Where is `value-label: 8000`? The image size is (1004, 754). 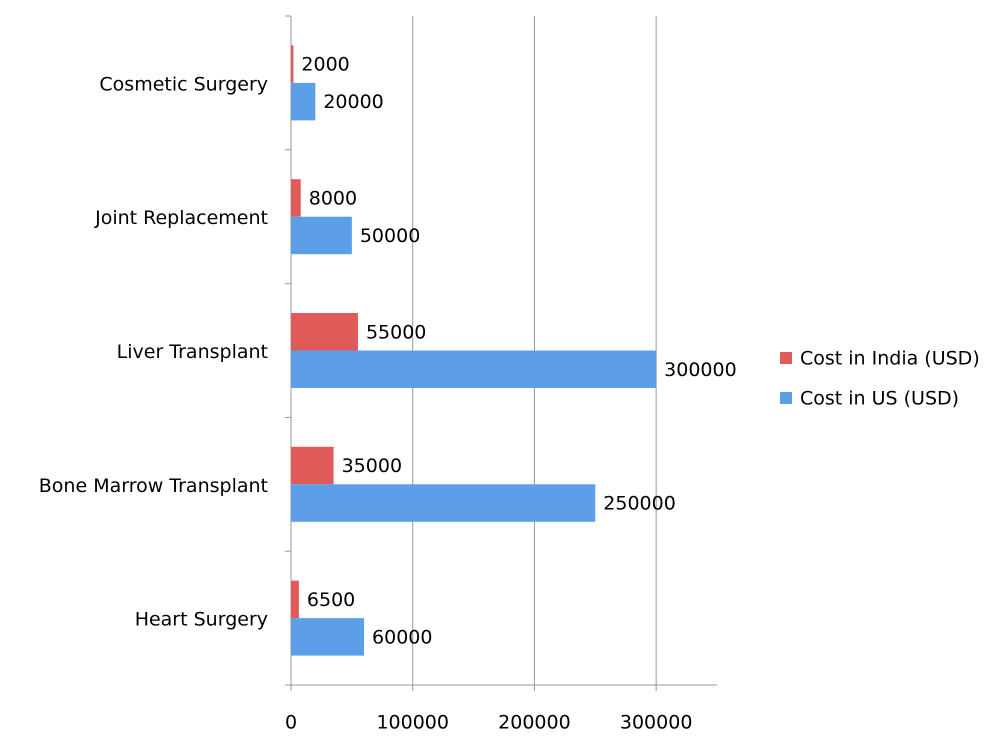
value-label: 8000 is located at coordinates (333, 198).